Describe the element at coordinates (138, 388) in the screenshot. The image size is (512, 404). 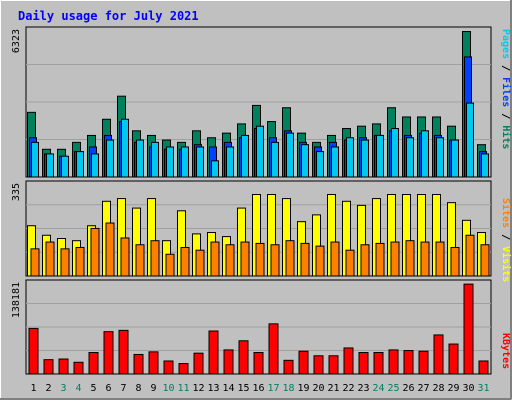
I see `x-tick-label: 8` at that location.